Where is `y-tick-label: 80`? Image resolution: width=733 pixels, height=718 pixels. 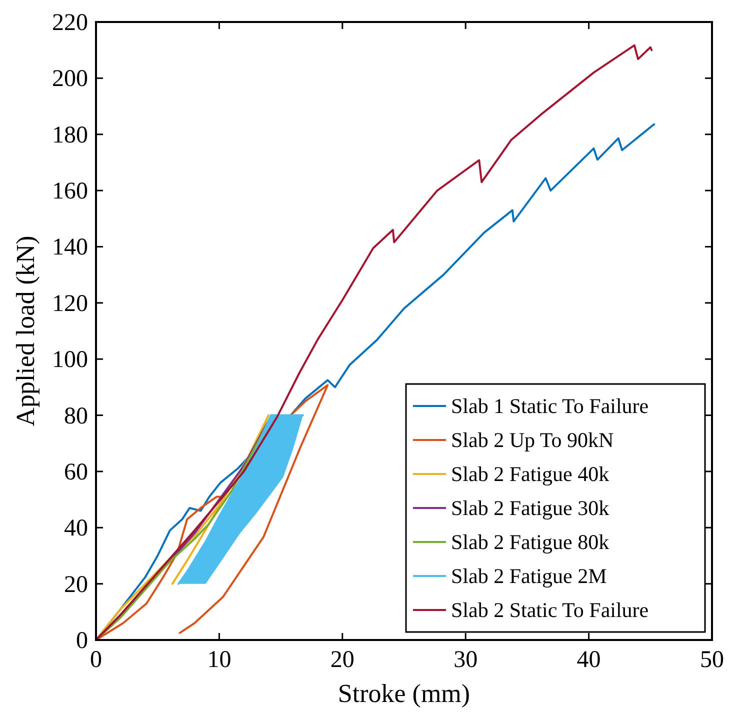 y-tick-label: 80 is located at coordinates (76, 416).